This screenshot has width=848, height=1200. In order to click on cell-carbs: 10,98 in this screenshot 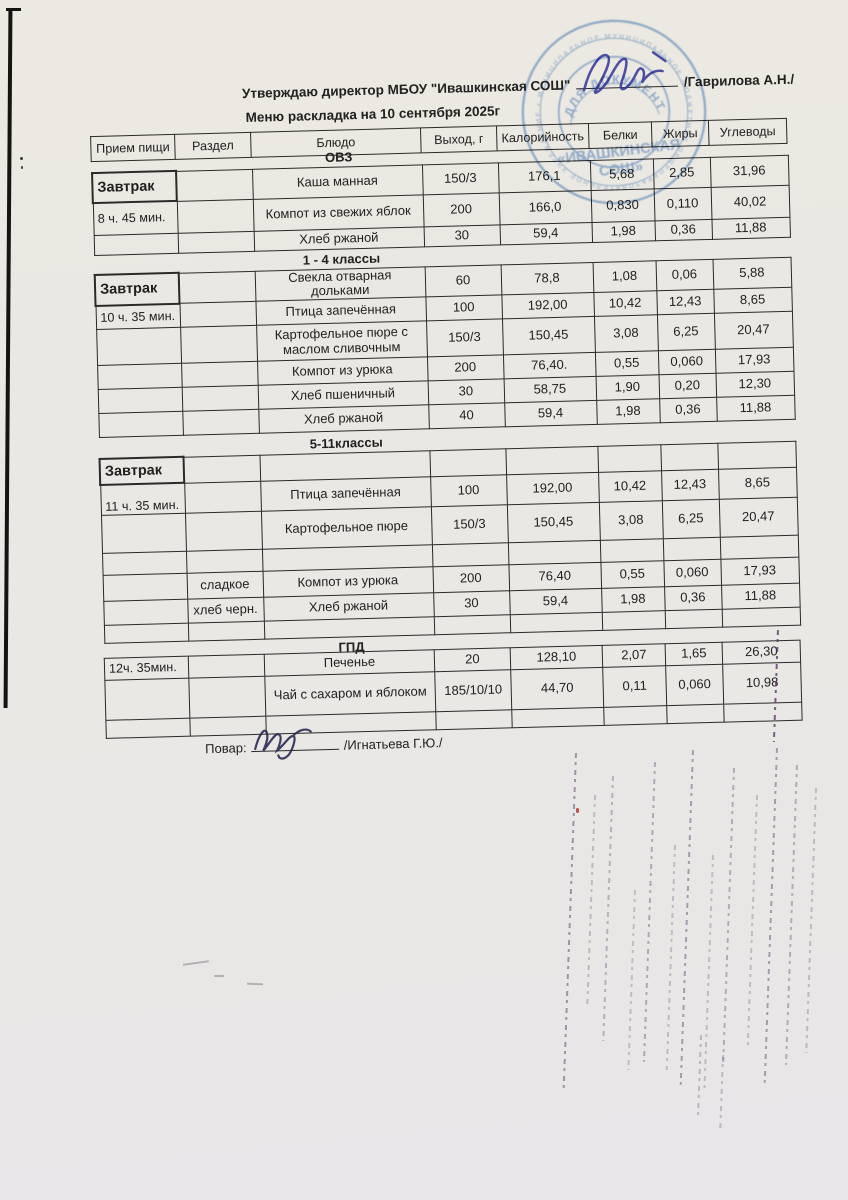, I will do `click(762, 683)`.